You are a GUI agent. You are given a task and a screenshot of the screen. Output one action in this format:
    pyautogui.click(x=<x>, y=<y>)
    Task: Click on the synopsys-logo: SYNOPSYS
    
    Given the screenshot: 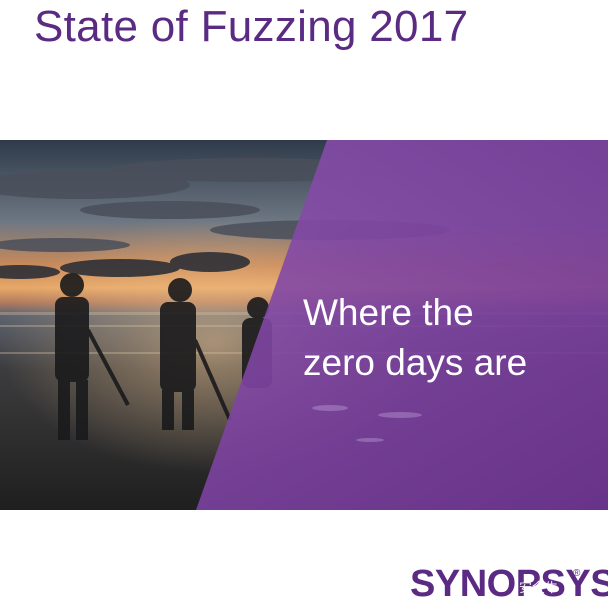 What is the action you would take?
    pyautogui.click(x=509, y=584)
    